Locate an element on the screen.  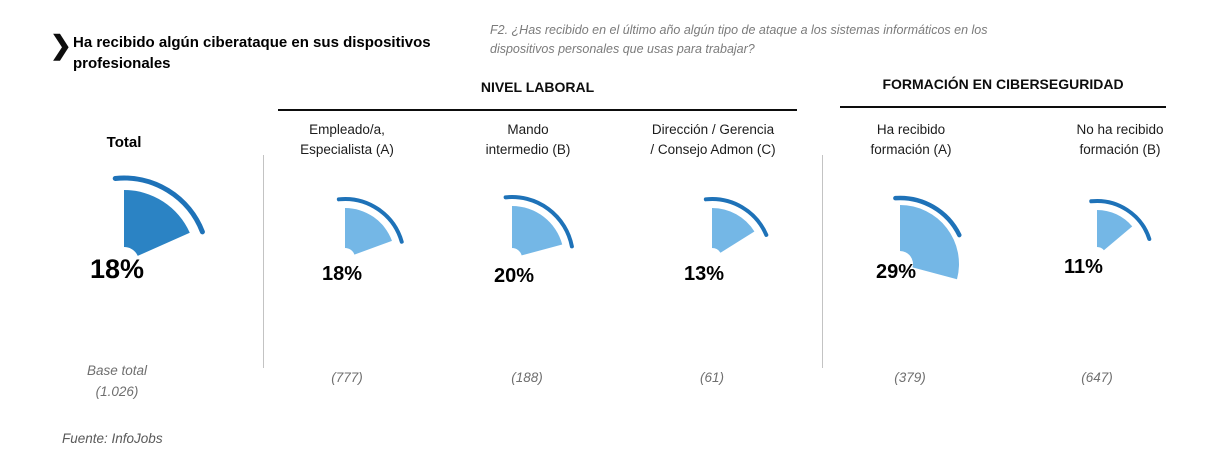
group-header-formacion: FORMACIÓN EN CIBERSEGURIDAD is located at coordinates (1003, 84).